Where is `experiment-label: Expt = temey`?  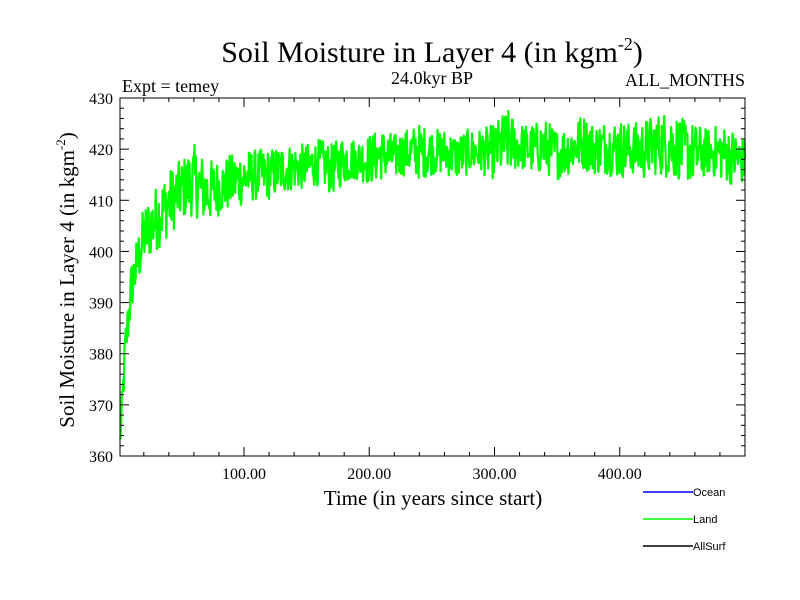 experiment-label: Expt = temey is located at coordinates (170, 86).